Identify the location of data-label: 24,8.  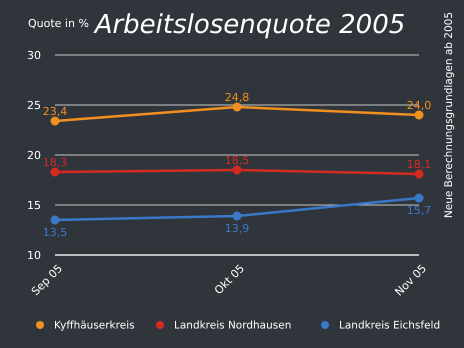
(237, 97).